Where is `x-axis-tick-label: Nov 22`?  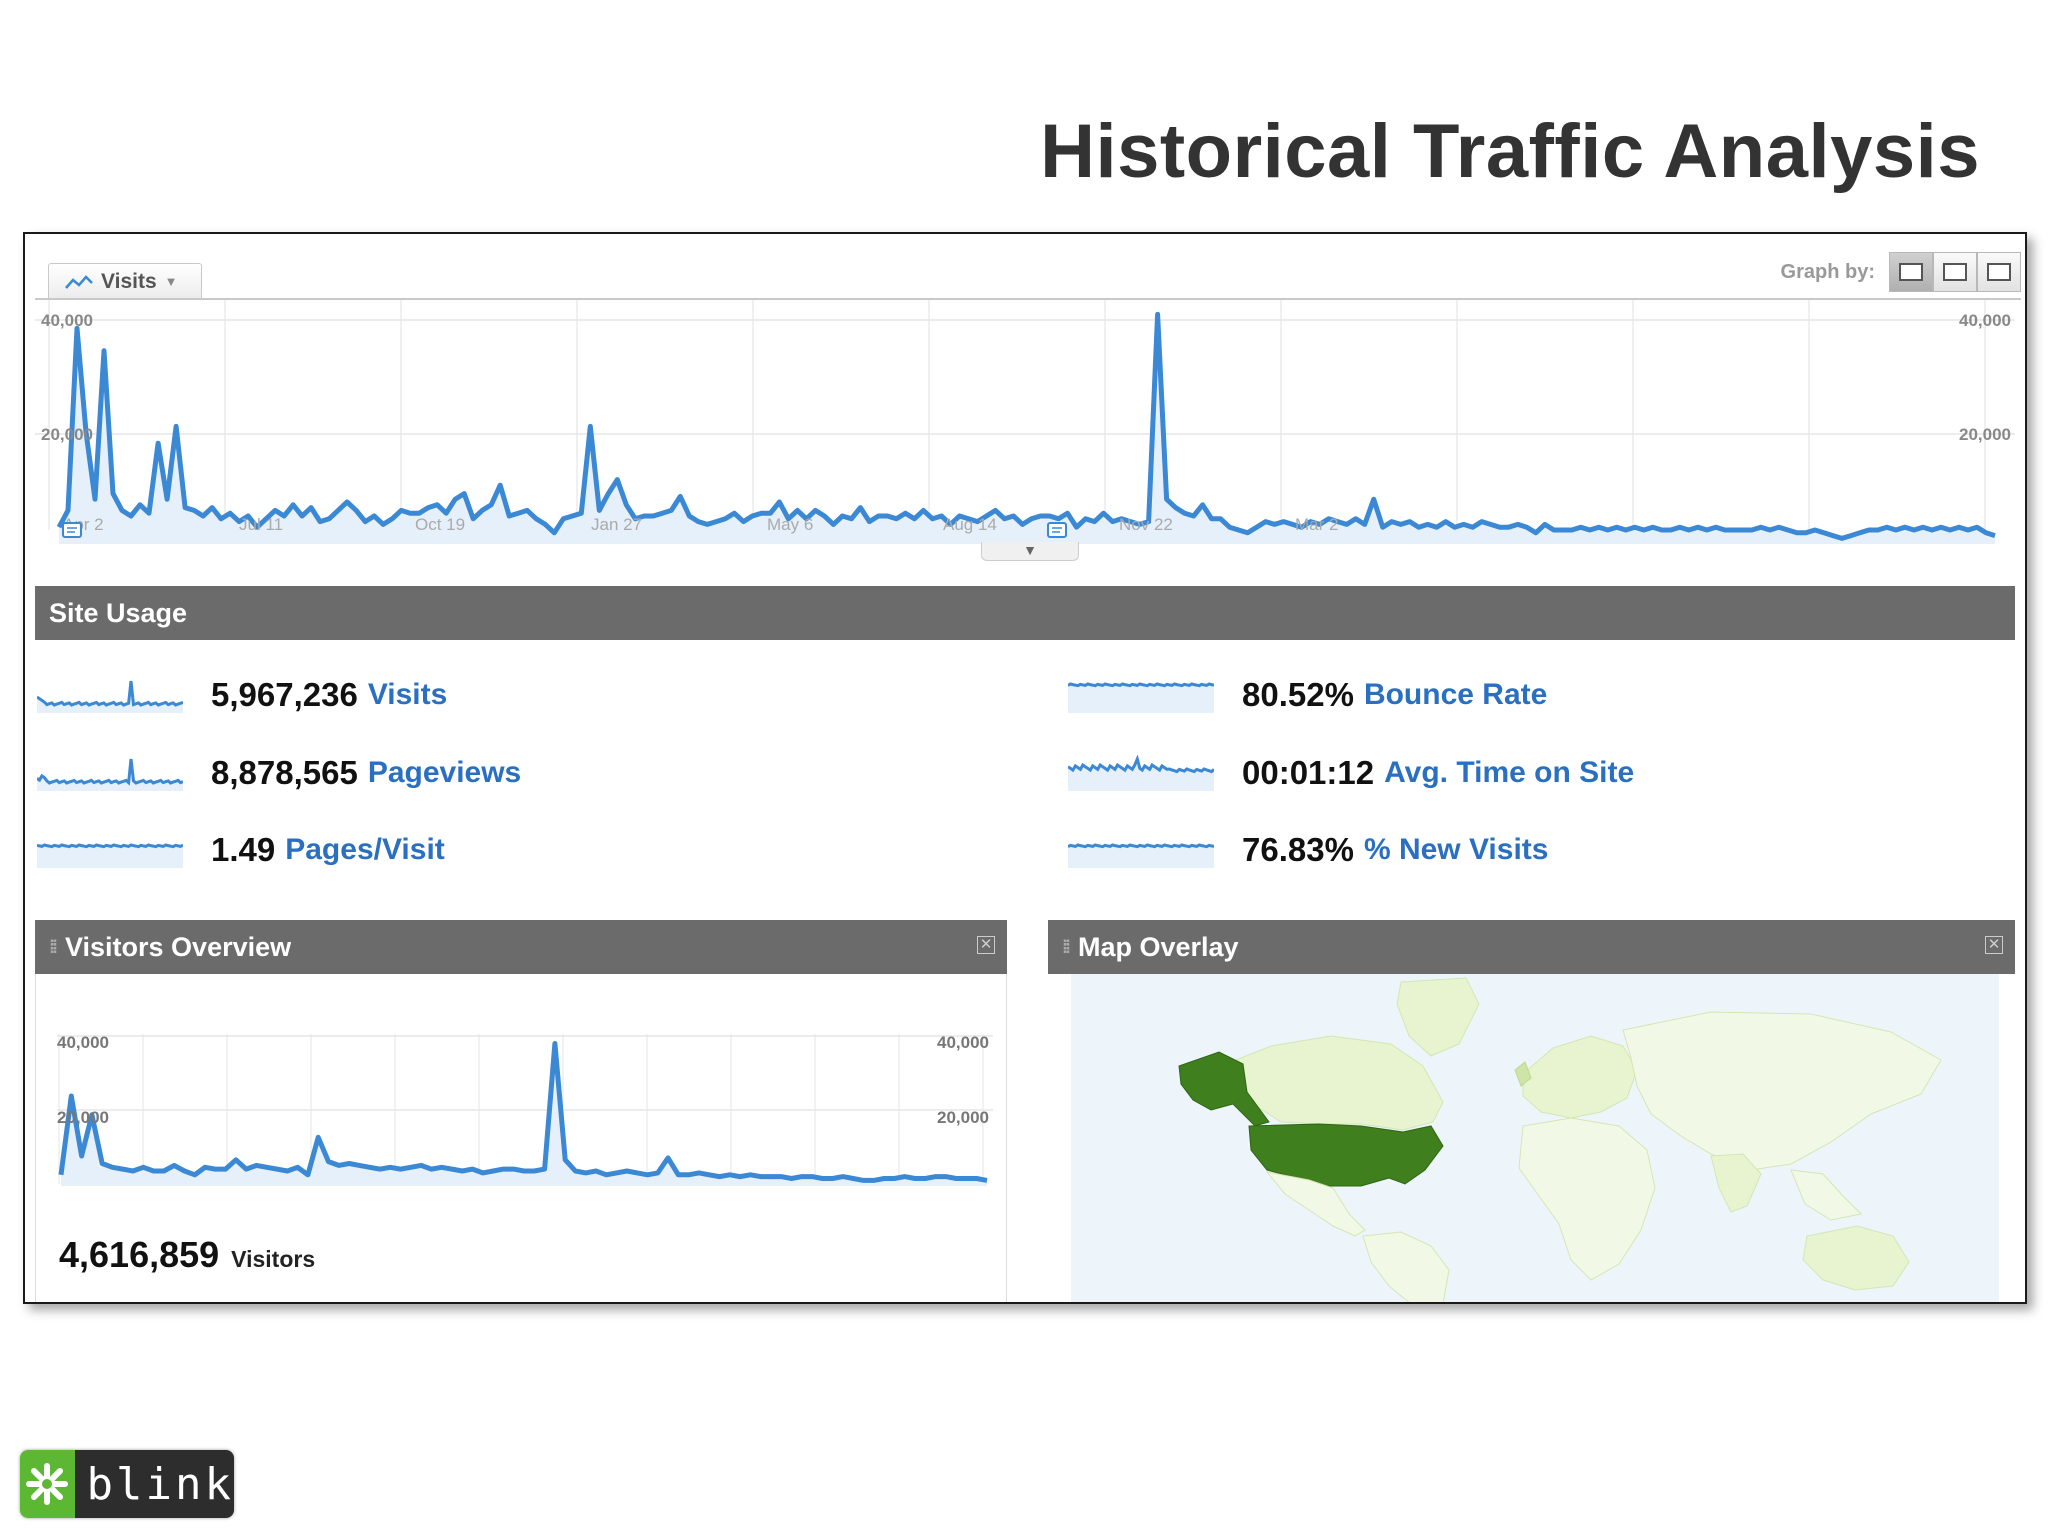
x-axis-tick-label: Nov 22 is located at coordinates (1146, 524).